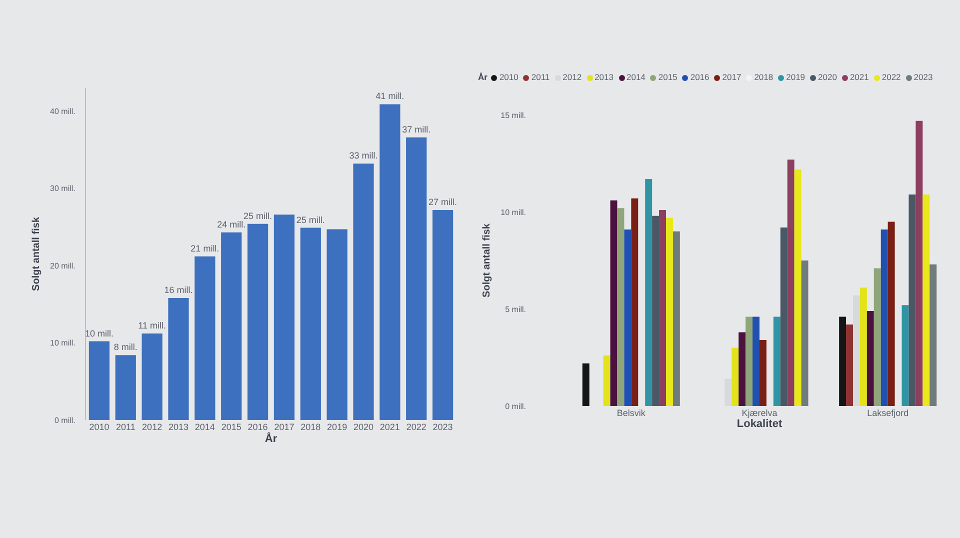  What do you see at coordinates (337, 427) in the screenshot?
I see `x-tick-label: 2019` at bounding box center [337, 427].